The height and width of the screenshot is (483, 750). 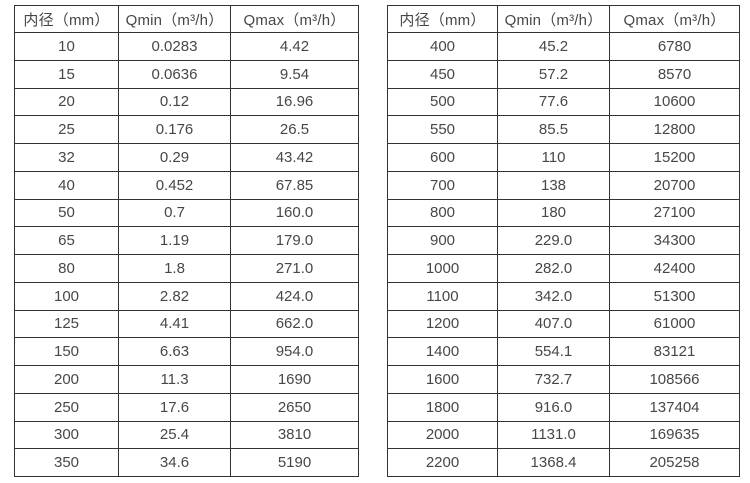 I want to click on table-cell: 800, so click(x=442, y=213).